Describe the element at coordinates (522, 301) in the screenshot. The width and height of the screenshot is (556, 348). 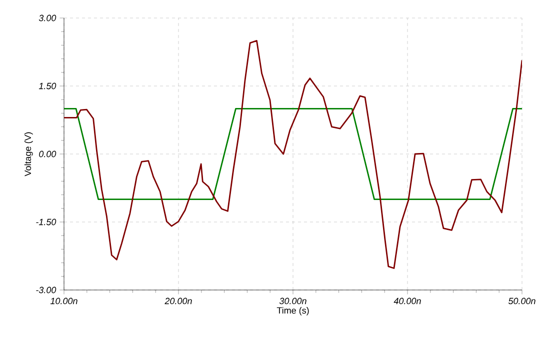
I see `x-tick-label: 50.00n` at that location.